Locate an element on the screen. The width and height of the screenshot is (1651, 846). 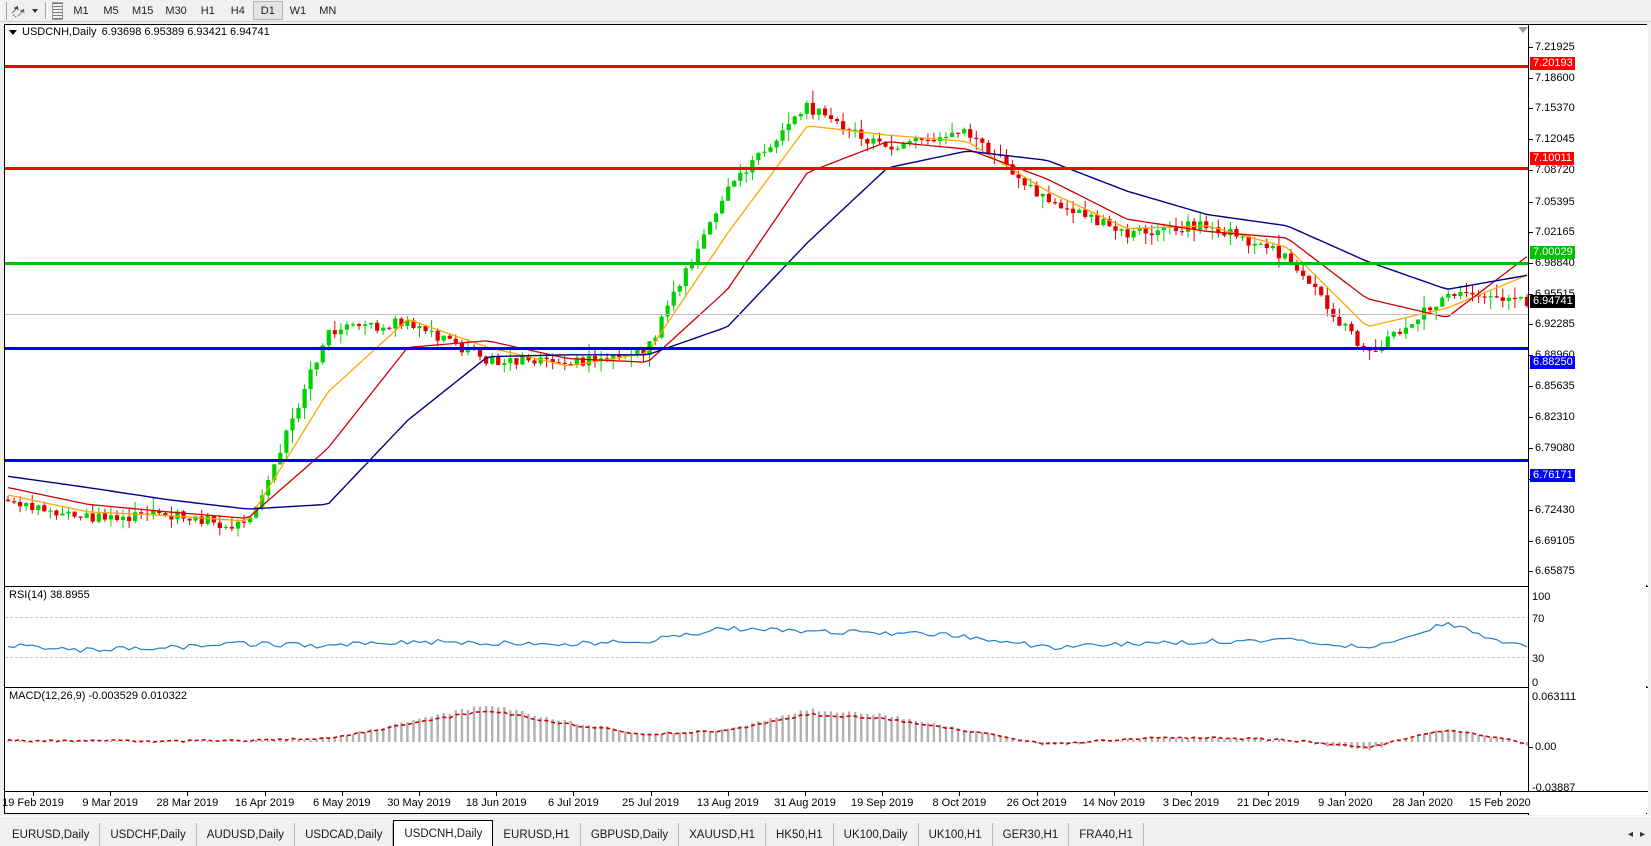
chart-menu-caret-icon is located at coordinates (13, 32).